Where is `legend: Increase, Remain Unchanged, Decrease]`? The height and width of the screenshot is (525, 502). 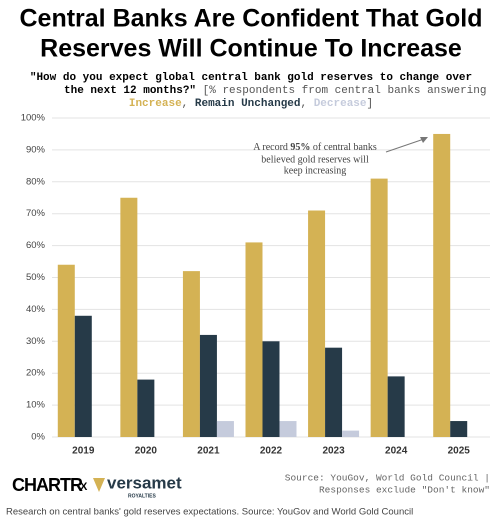 legend: Increase, Remain Unchanged, Decrease] is located at coordinates (251, 104).